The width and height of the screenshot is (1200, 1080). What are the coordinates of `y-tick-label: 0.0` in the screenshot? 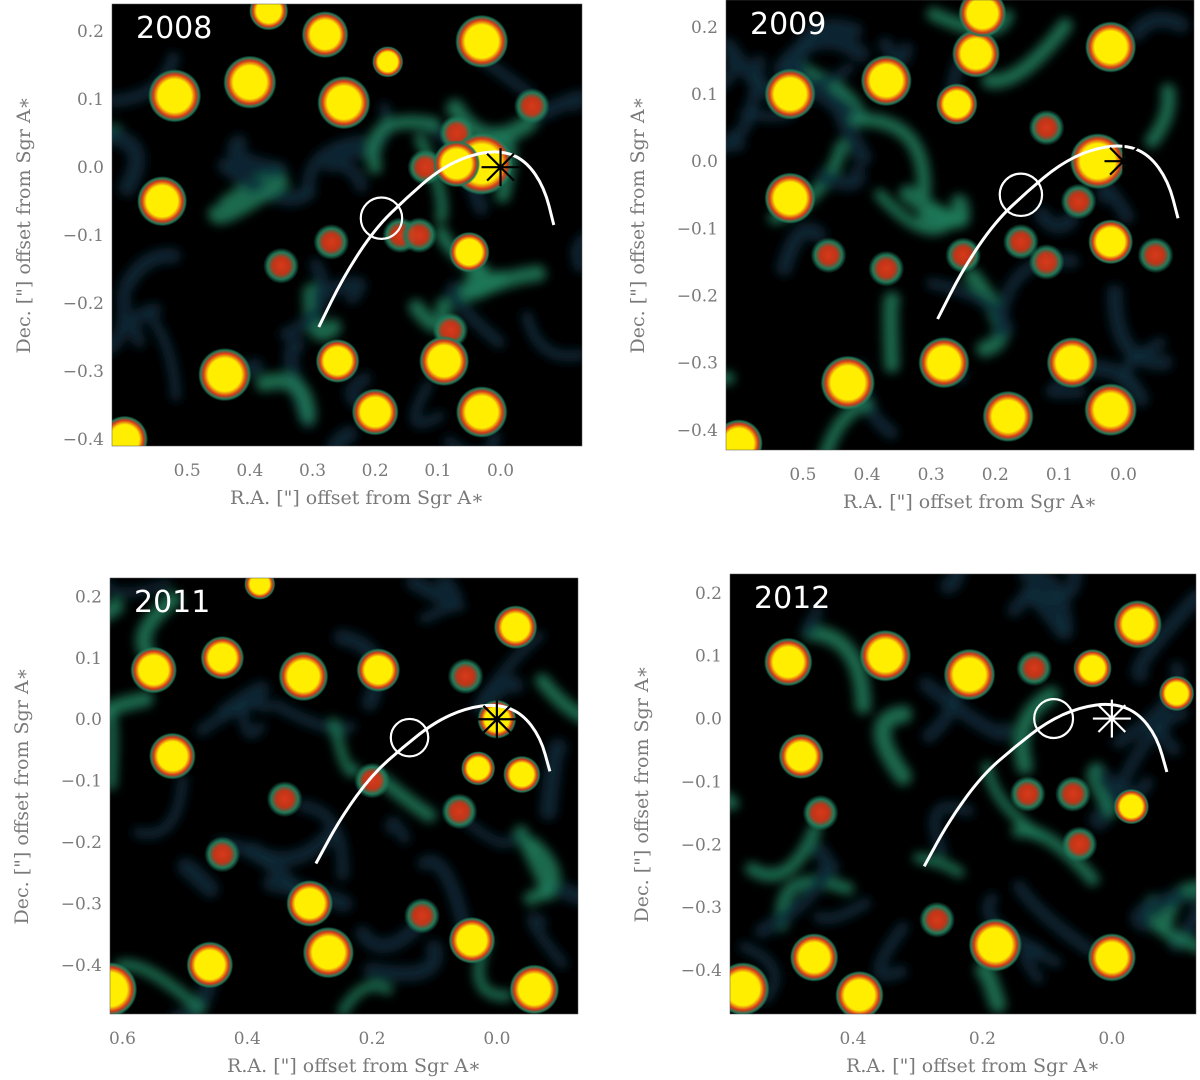 It's located at (88, 720).